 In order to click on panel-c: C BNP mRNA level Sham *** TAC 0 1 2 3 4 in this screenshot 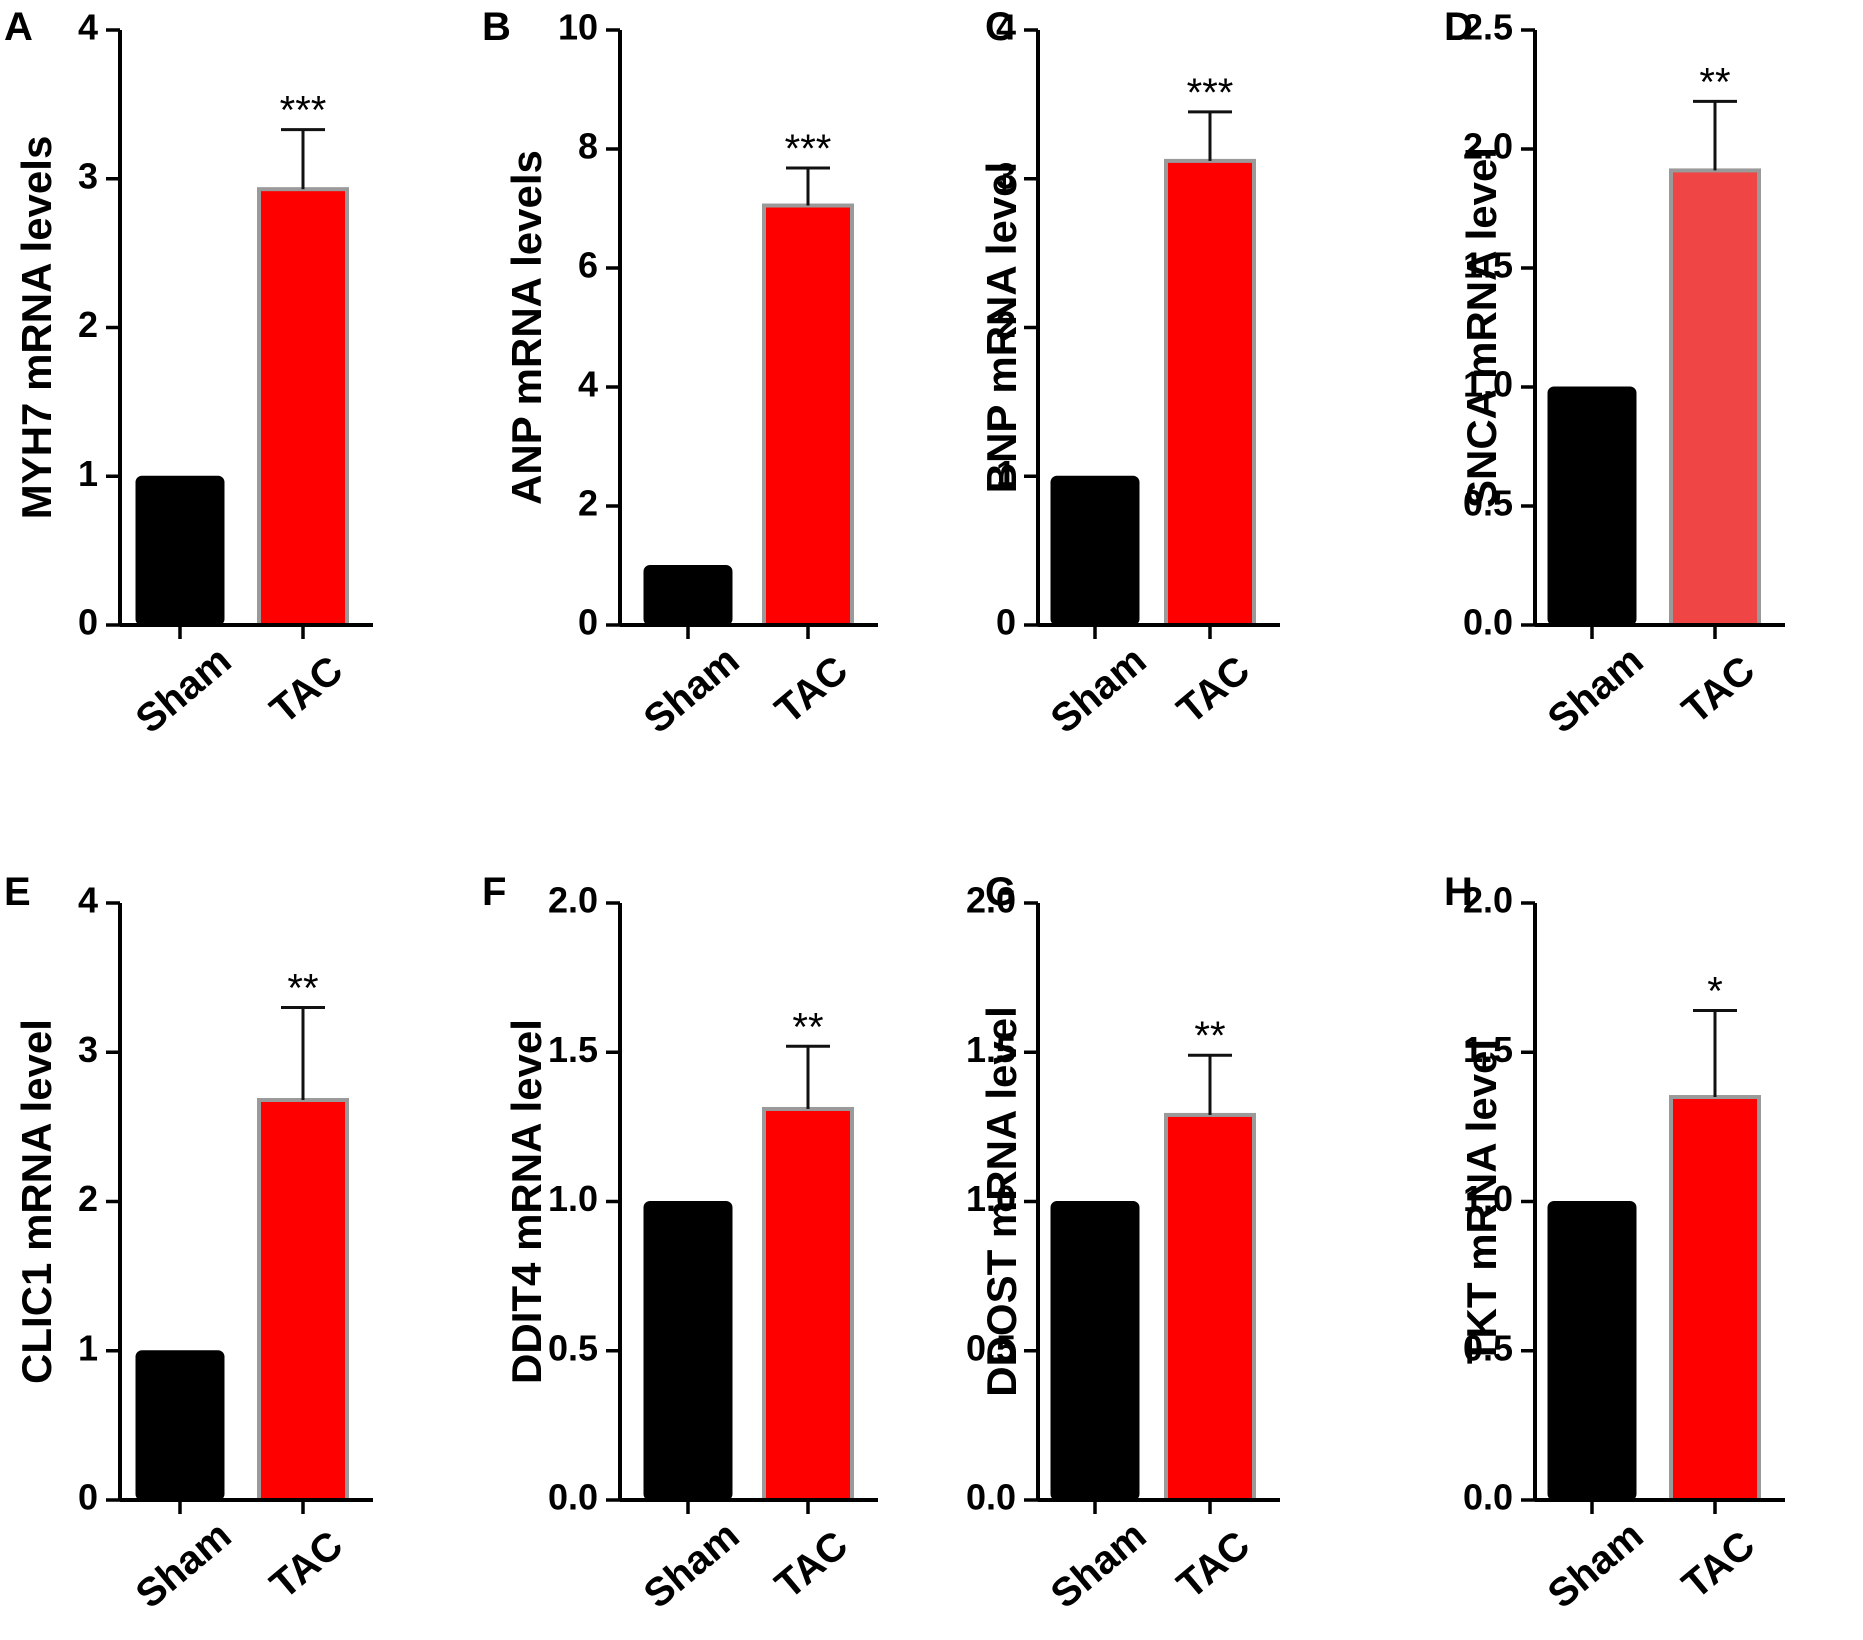, I will do `click(1129, 373)`.